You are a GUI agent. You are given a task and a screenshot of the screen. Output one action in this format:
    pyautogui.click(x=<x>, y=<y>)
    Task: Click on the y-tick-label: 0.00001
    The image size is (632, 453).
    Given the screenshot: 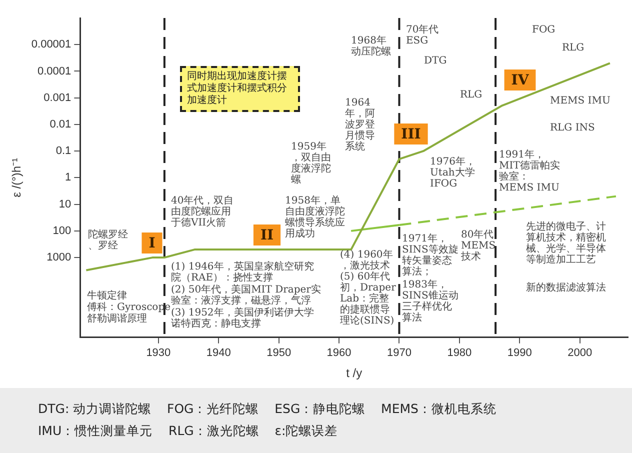 What is the action you would take?
    pyautogui.click(x=51, y=44)
    